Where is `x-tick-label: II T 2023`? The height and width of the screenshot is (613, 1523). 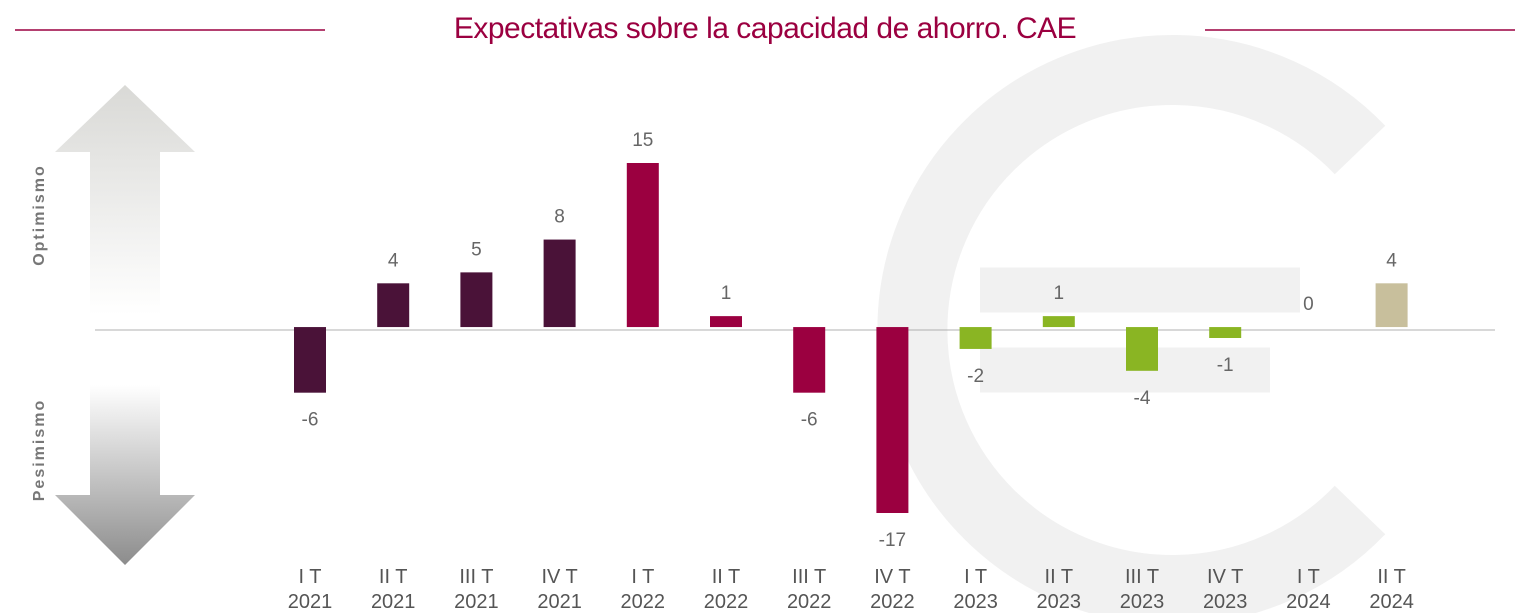 x-tick-label: II T 2023 is located at coordinates (1059, 589).